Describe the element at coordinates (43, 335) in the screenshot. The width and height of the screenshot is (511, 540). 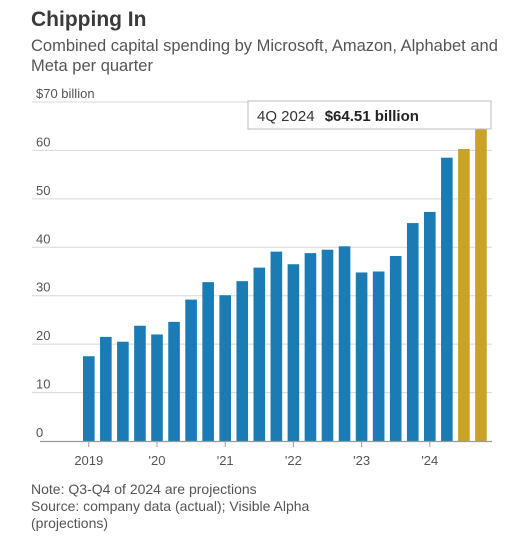
I see `y-tick-label: 20` at that location.